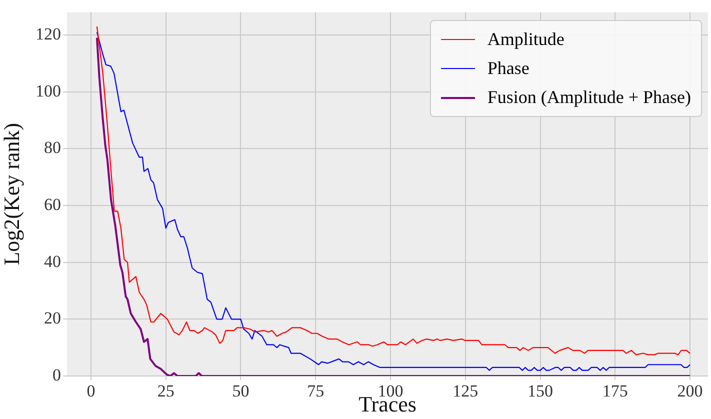  I want to click on y-tick-label: 120, so click(48, 34).